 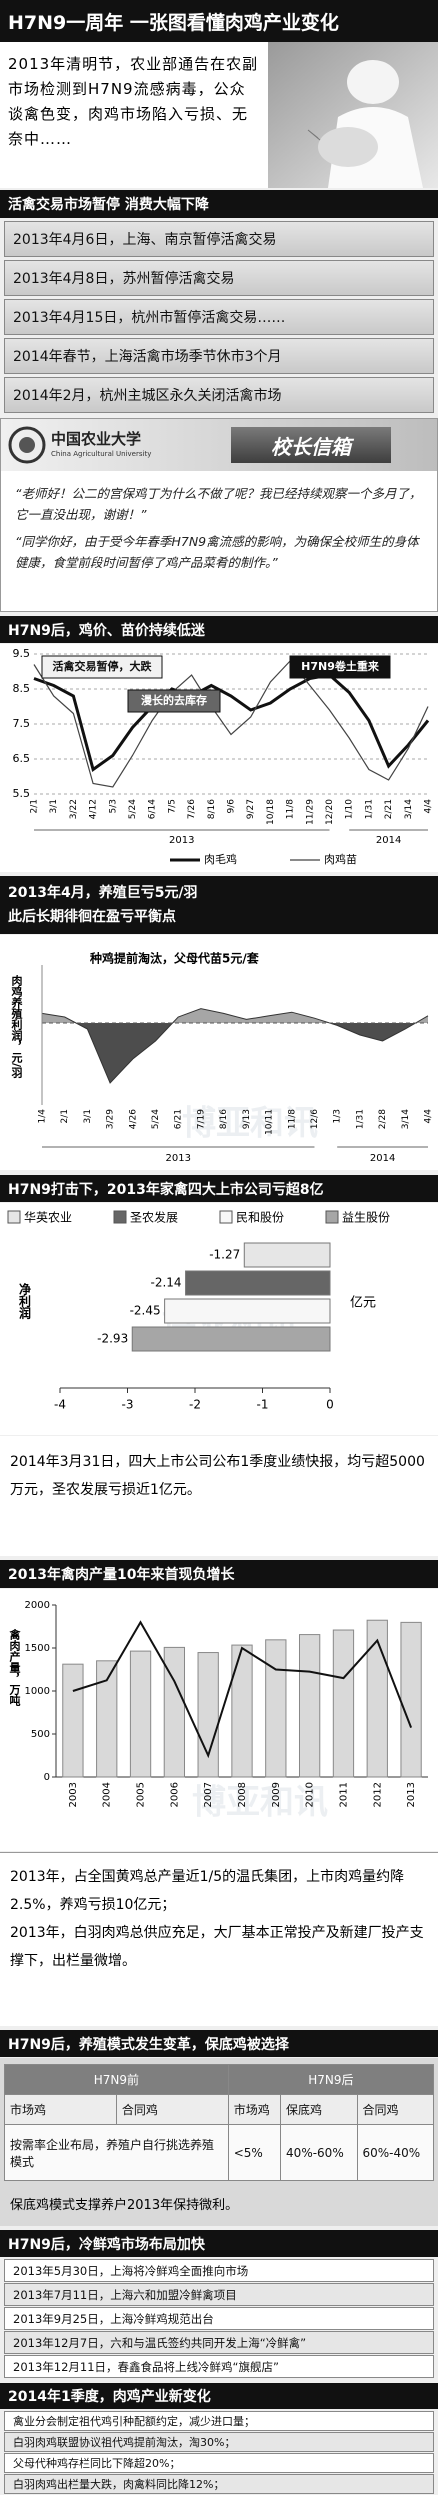 What do you see at coordinates (411, 1794) in the screenshot?
I see `x-tick-label: 2013` at bounding box center [411, 1794].